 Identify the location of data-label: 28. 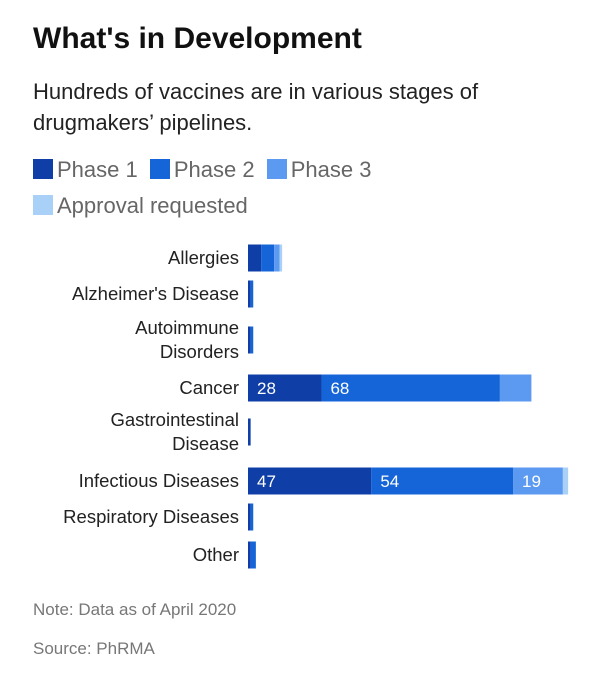
(266, 388).